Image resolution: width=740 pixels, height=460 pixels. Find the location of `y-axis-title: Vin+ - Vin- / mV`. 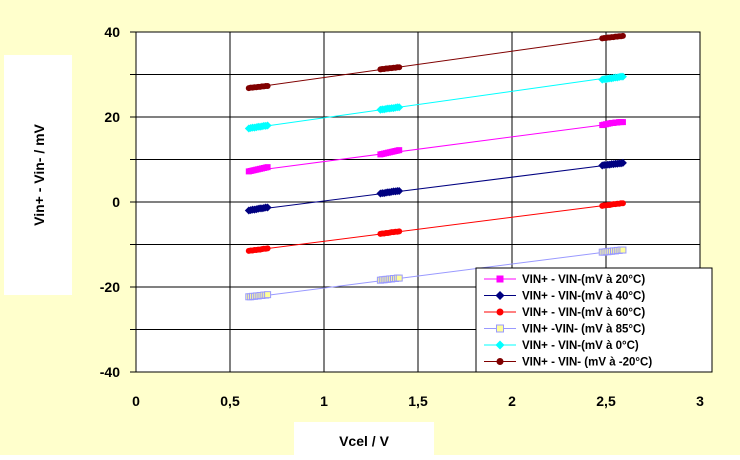

y-axis-title: Vin+ - Vin- / mV is located at coordinates (39, 174).